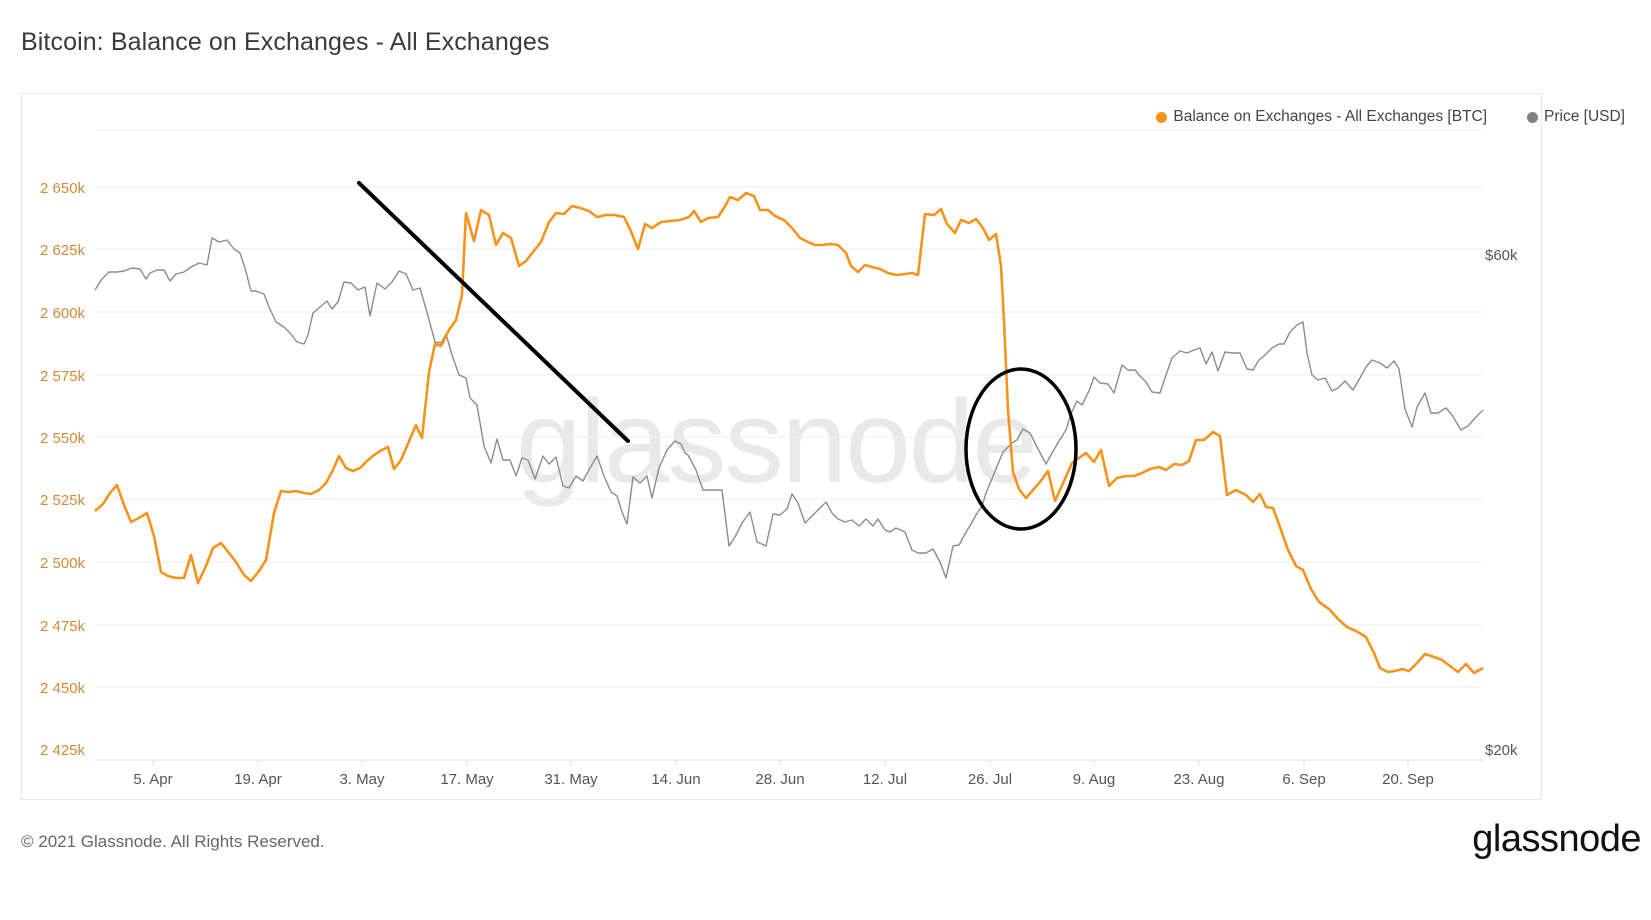 This screenshot has height=920, width=1651. Describe the element at coordinates (1021, 449) in the screenshot. I see `annotation-ellipse` at that location.